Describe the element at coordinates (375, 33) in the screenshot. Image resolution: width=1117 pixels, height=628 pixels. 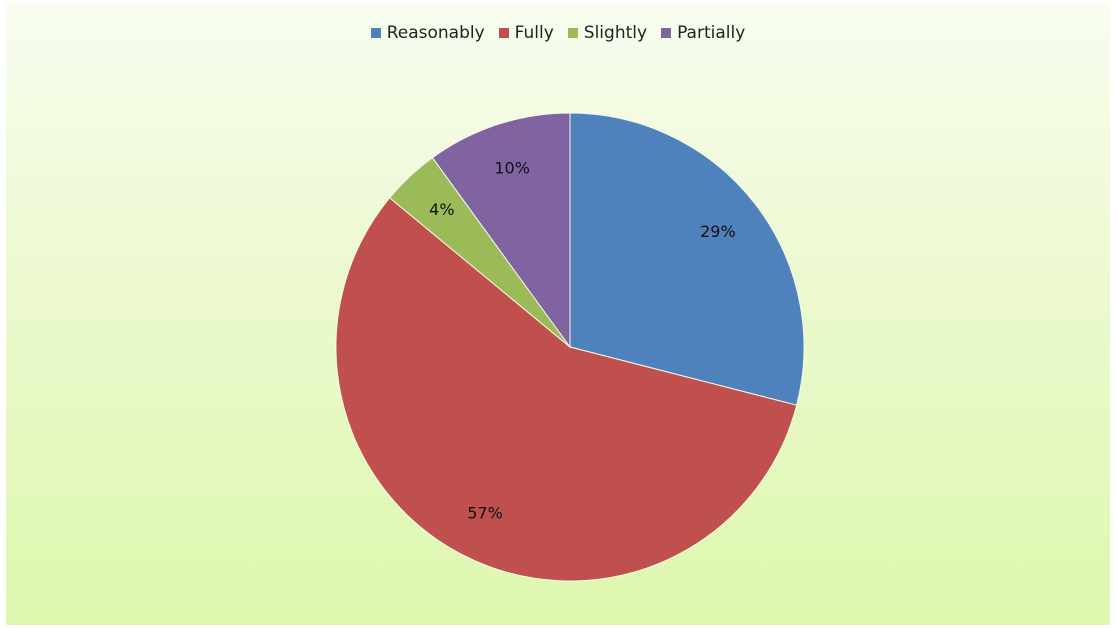
I see `legend-swatch-reasonably` at that location.